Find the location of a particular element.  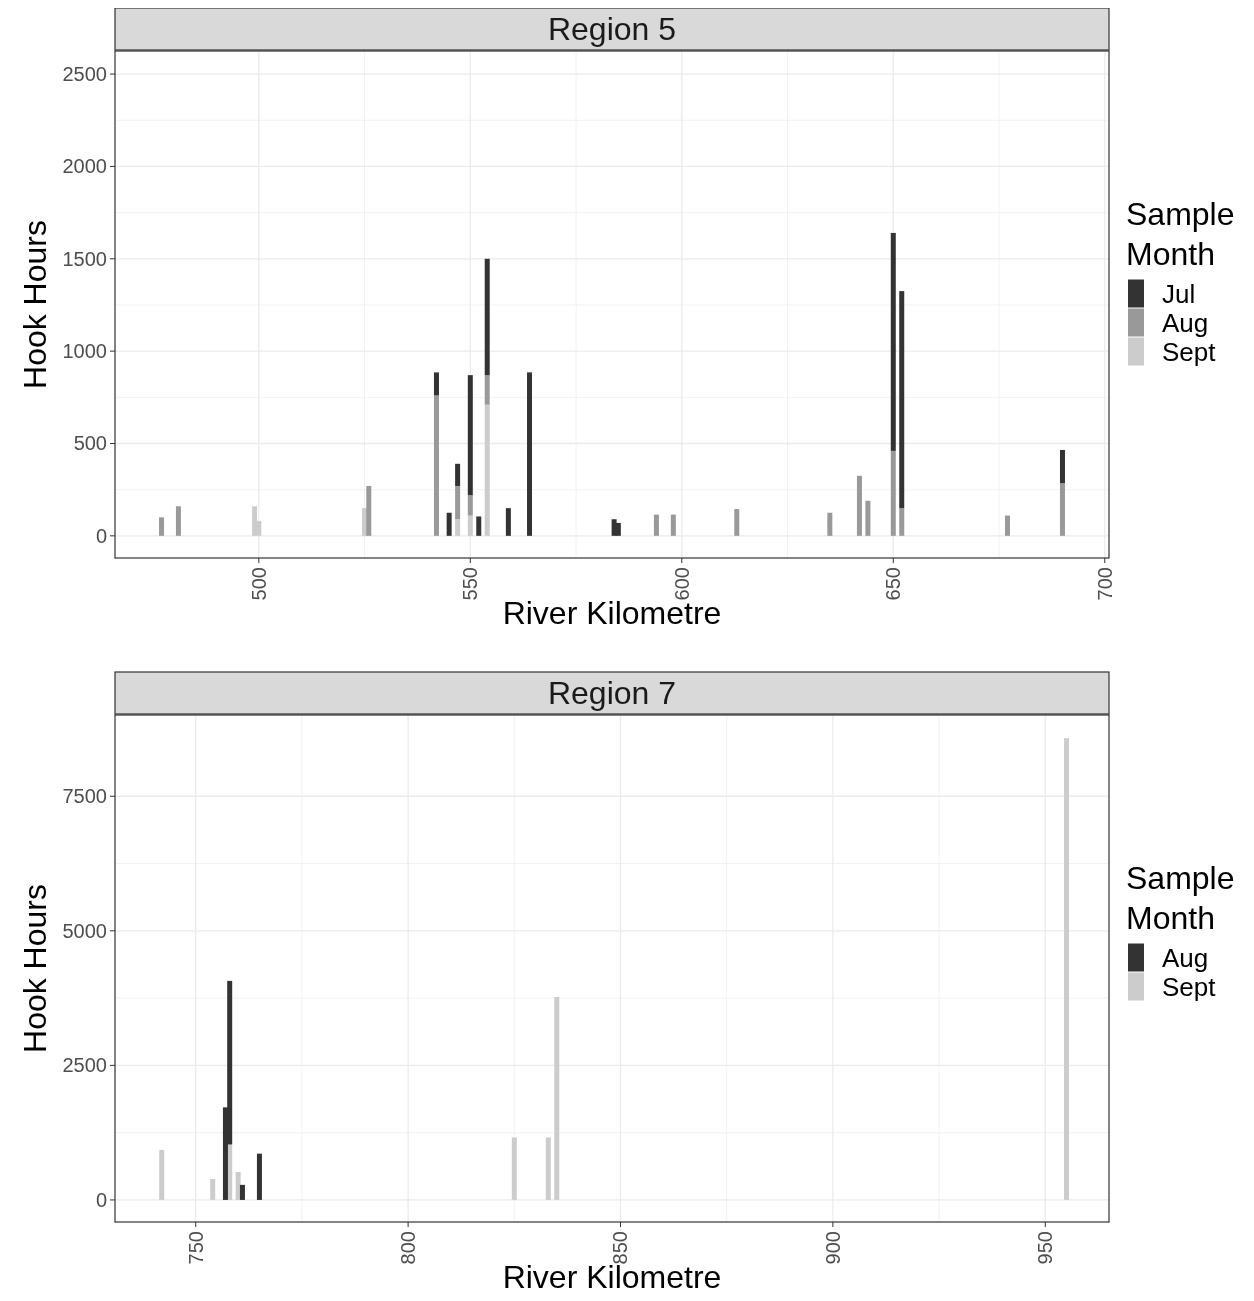

x-tick-label: 950 is located at coordinates (1045, 1248).